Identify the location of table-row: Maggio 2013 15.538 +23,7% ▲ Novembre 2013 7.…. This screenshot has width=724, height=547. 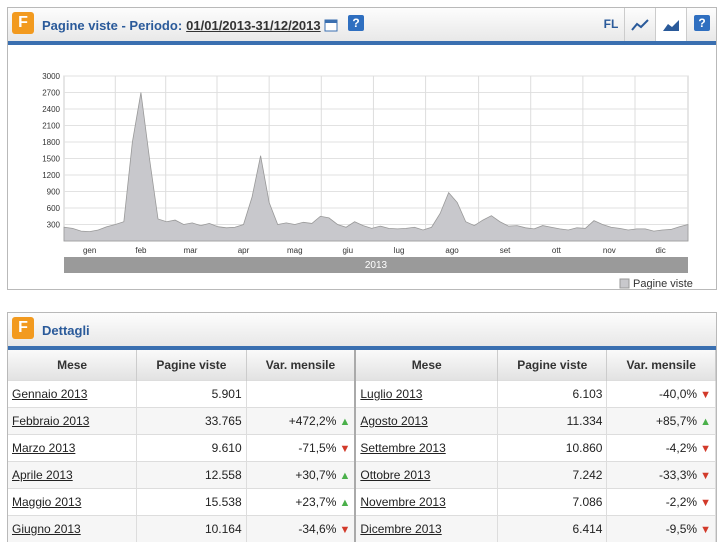
(362, 502).